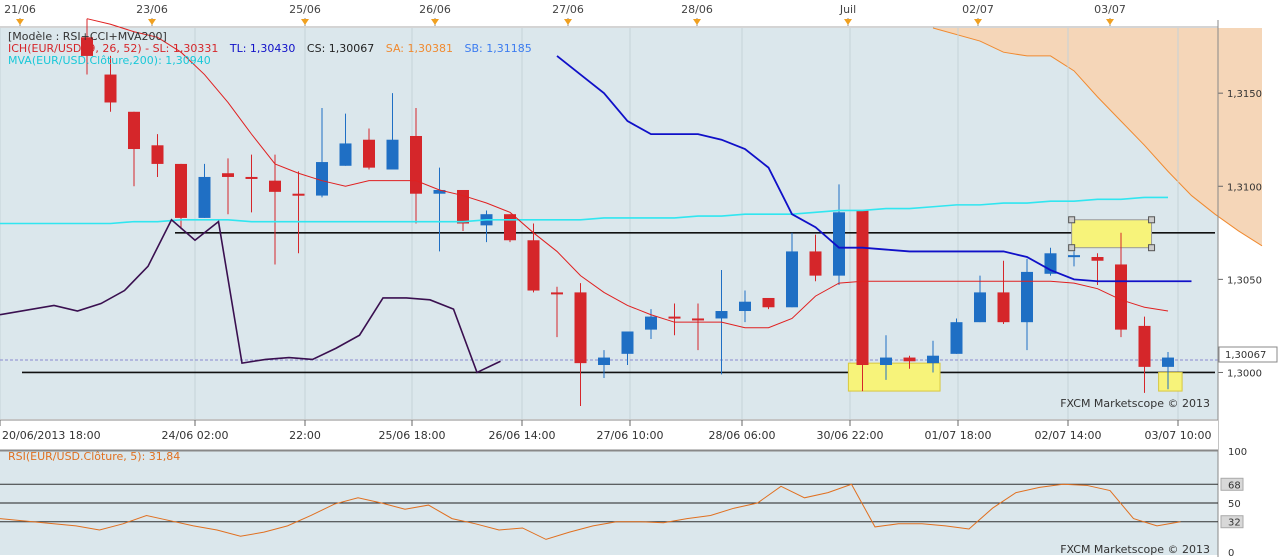  What do you see at coordinates (1234, 523) in the screenshot?
I see `rsi-tick-label: 32` at bounding box center [1234, 523].